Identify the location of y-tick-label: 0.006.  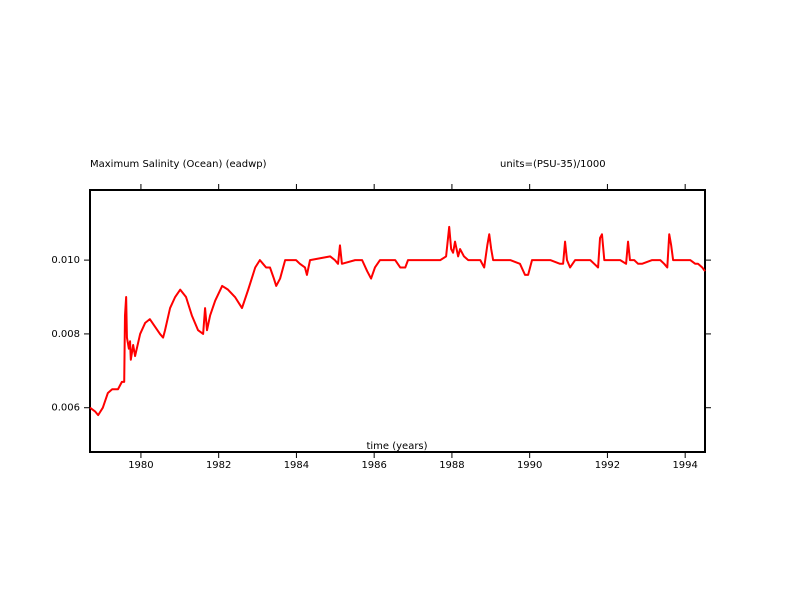
(65, 408).